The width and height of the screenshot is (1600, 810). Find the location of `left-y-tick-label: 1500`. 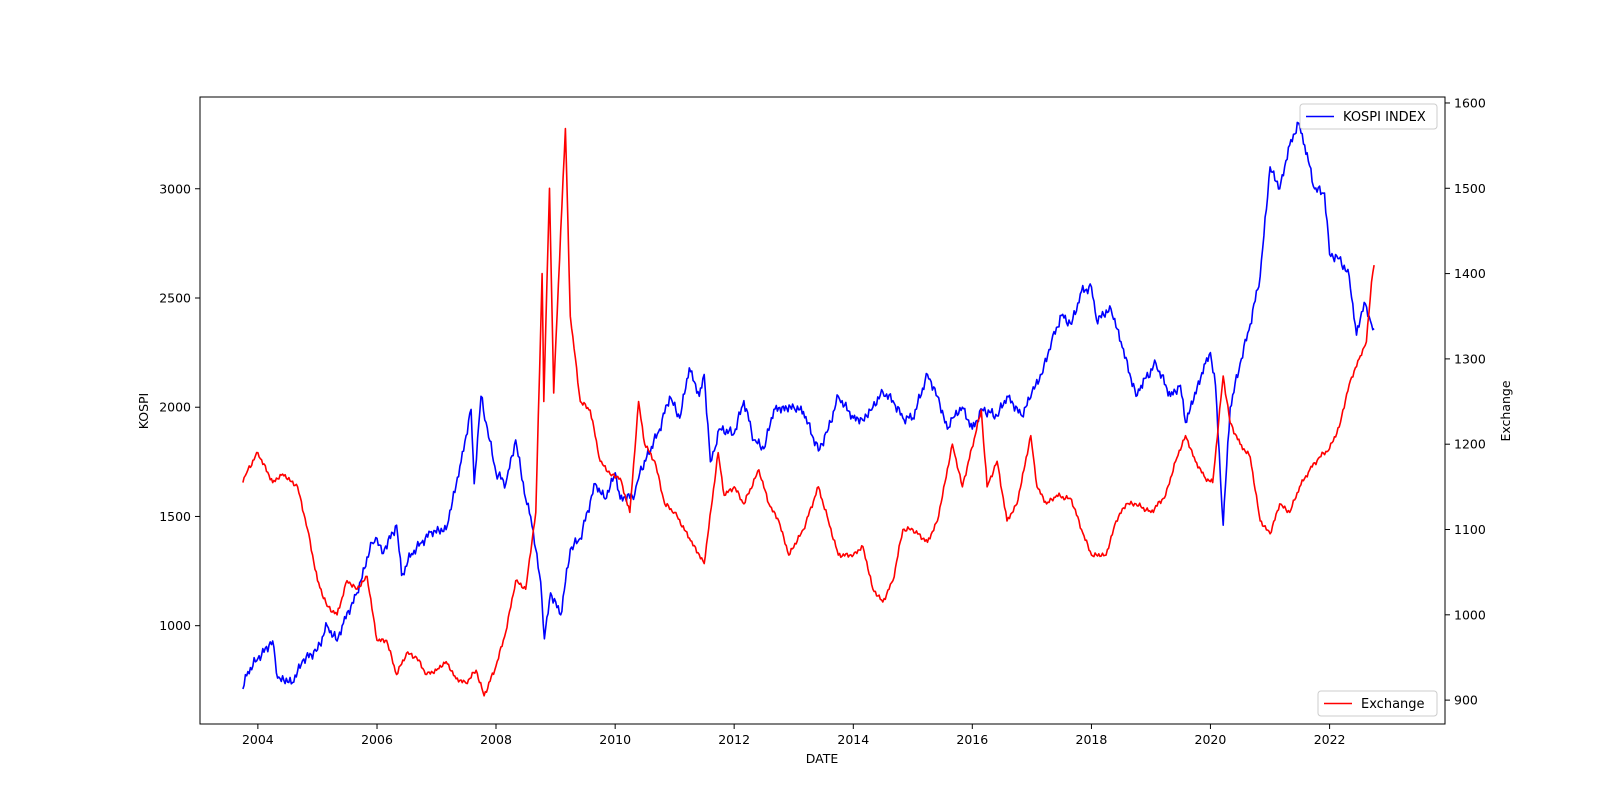

left-y-tick-label: 1500 is located at coordinates (175, 516).